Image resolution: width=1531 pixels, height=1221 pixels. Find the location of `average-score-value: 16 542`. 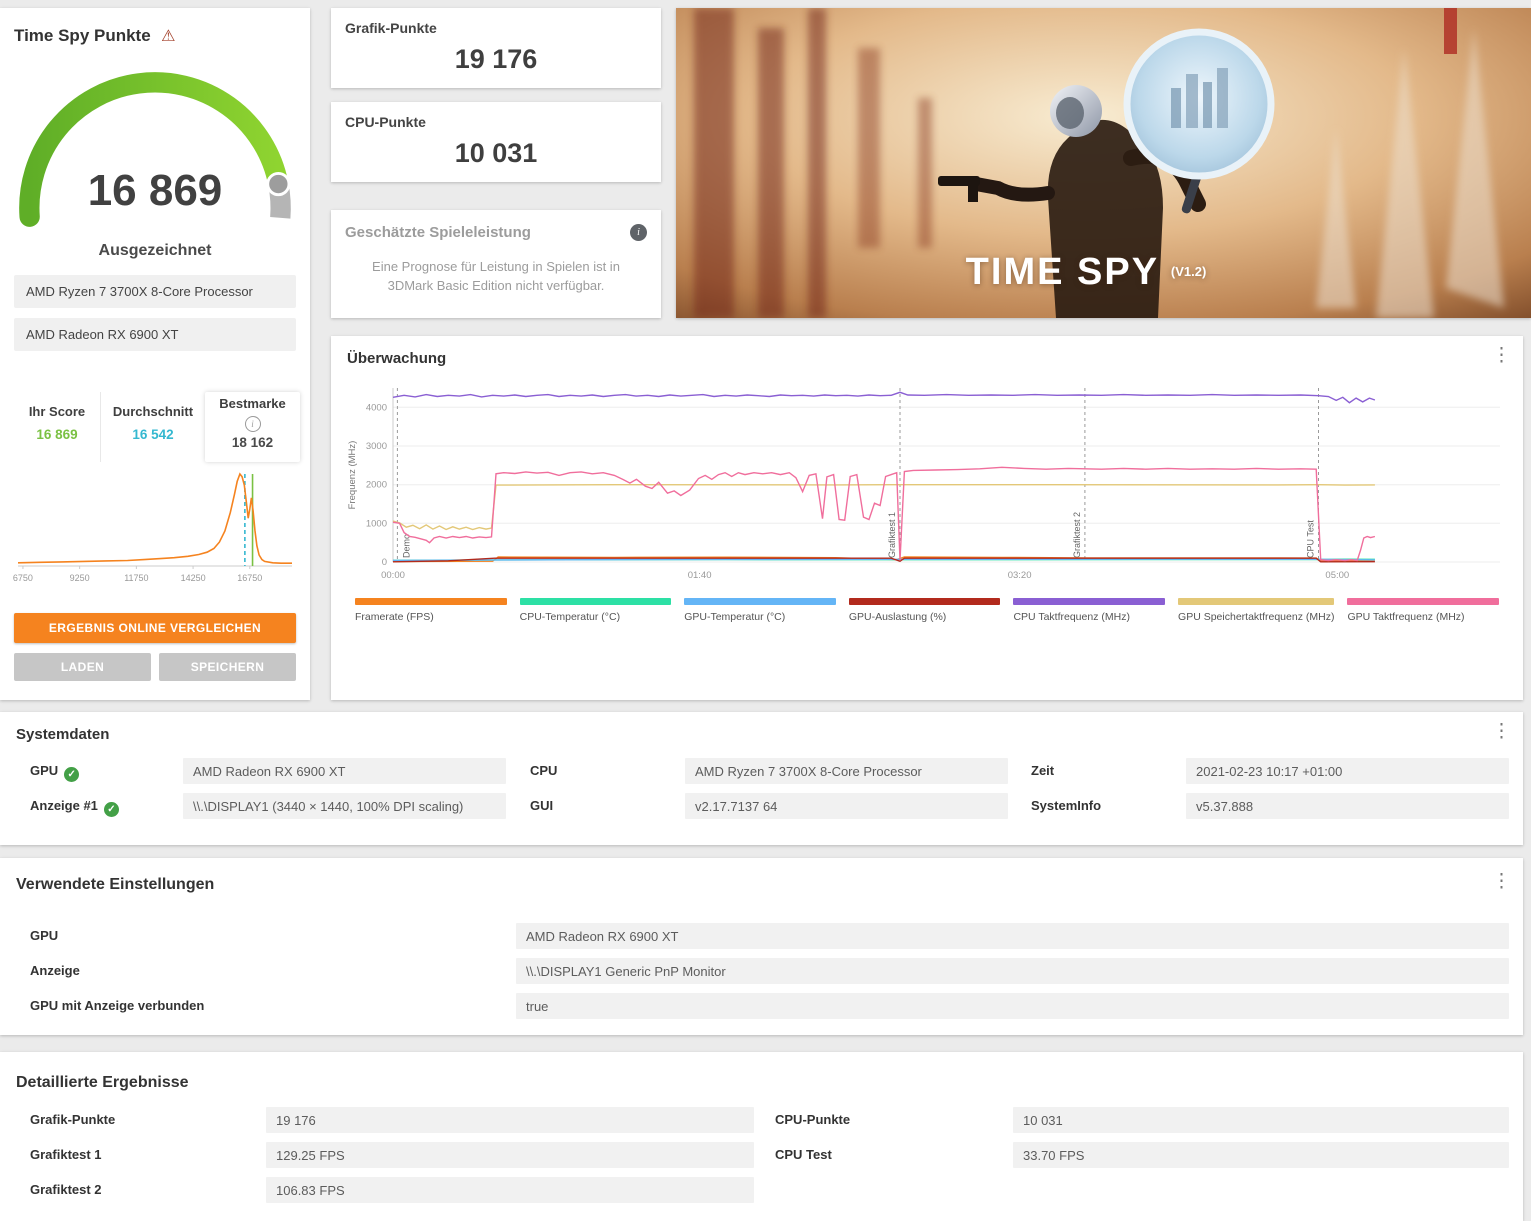

average-score-value: 16 542 is located at coordinates (153, 434).